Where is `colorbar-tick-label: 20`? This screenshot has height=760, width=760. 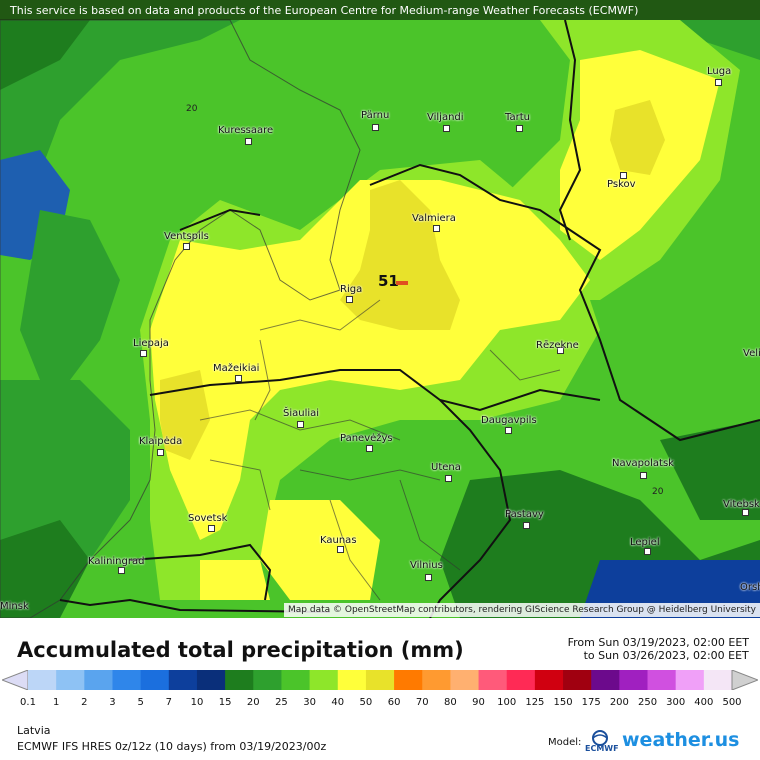 colorbar-tick-label: 20 is located at coordinates (253, 702).